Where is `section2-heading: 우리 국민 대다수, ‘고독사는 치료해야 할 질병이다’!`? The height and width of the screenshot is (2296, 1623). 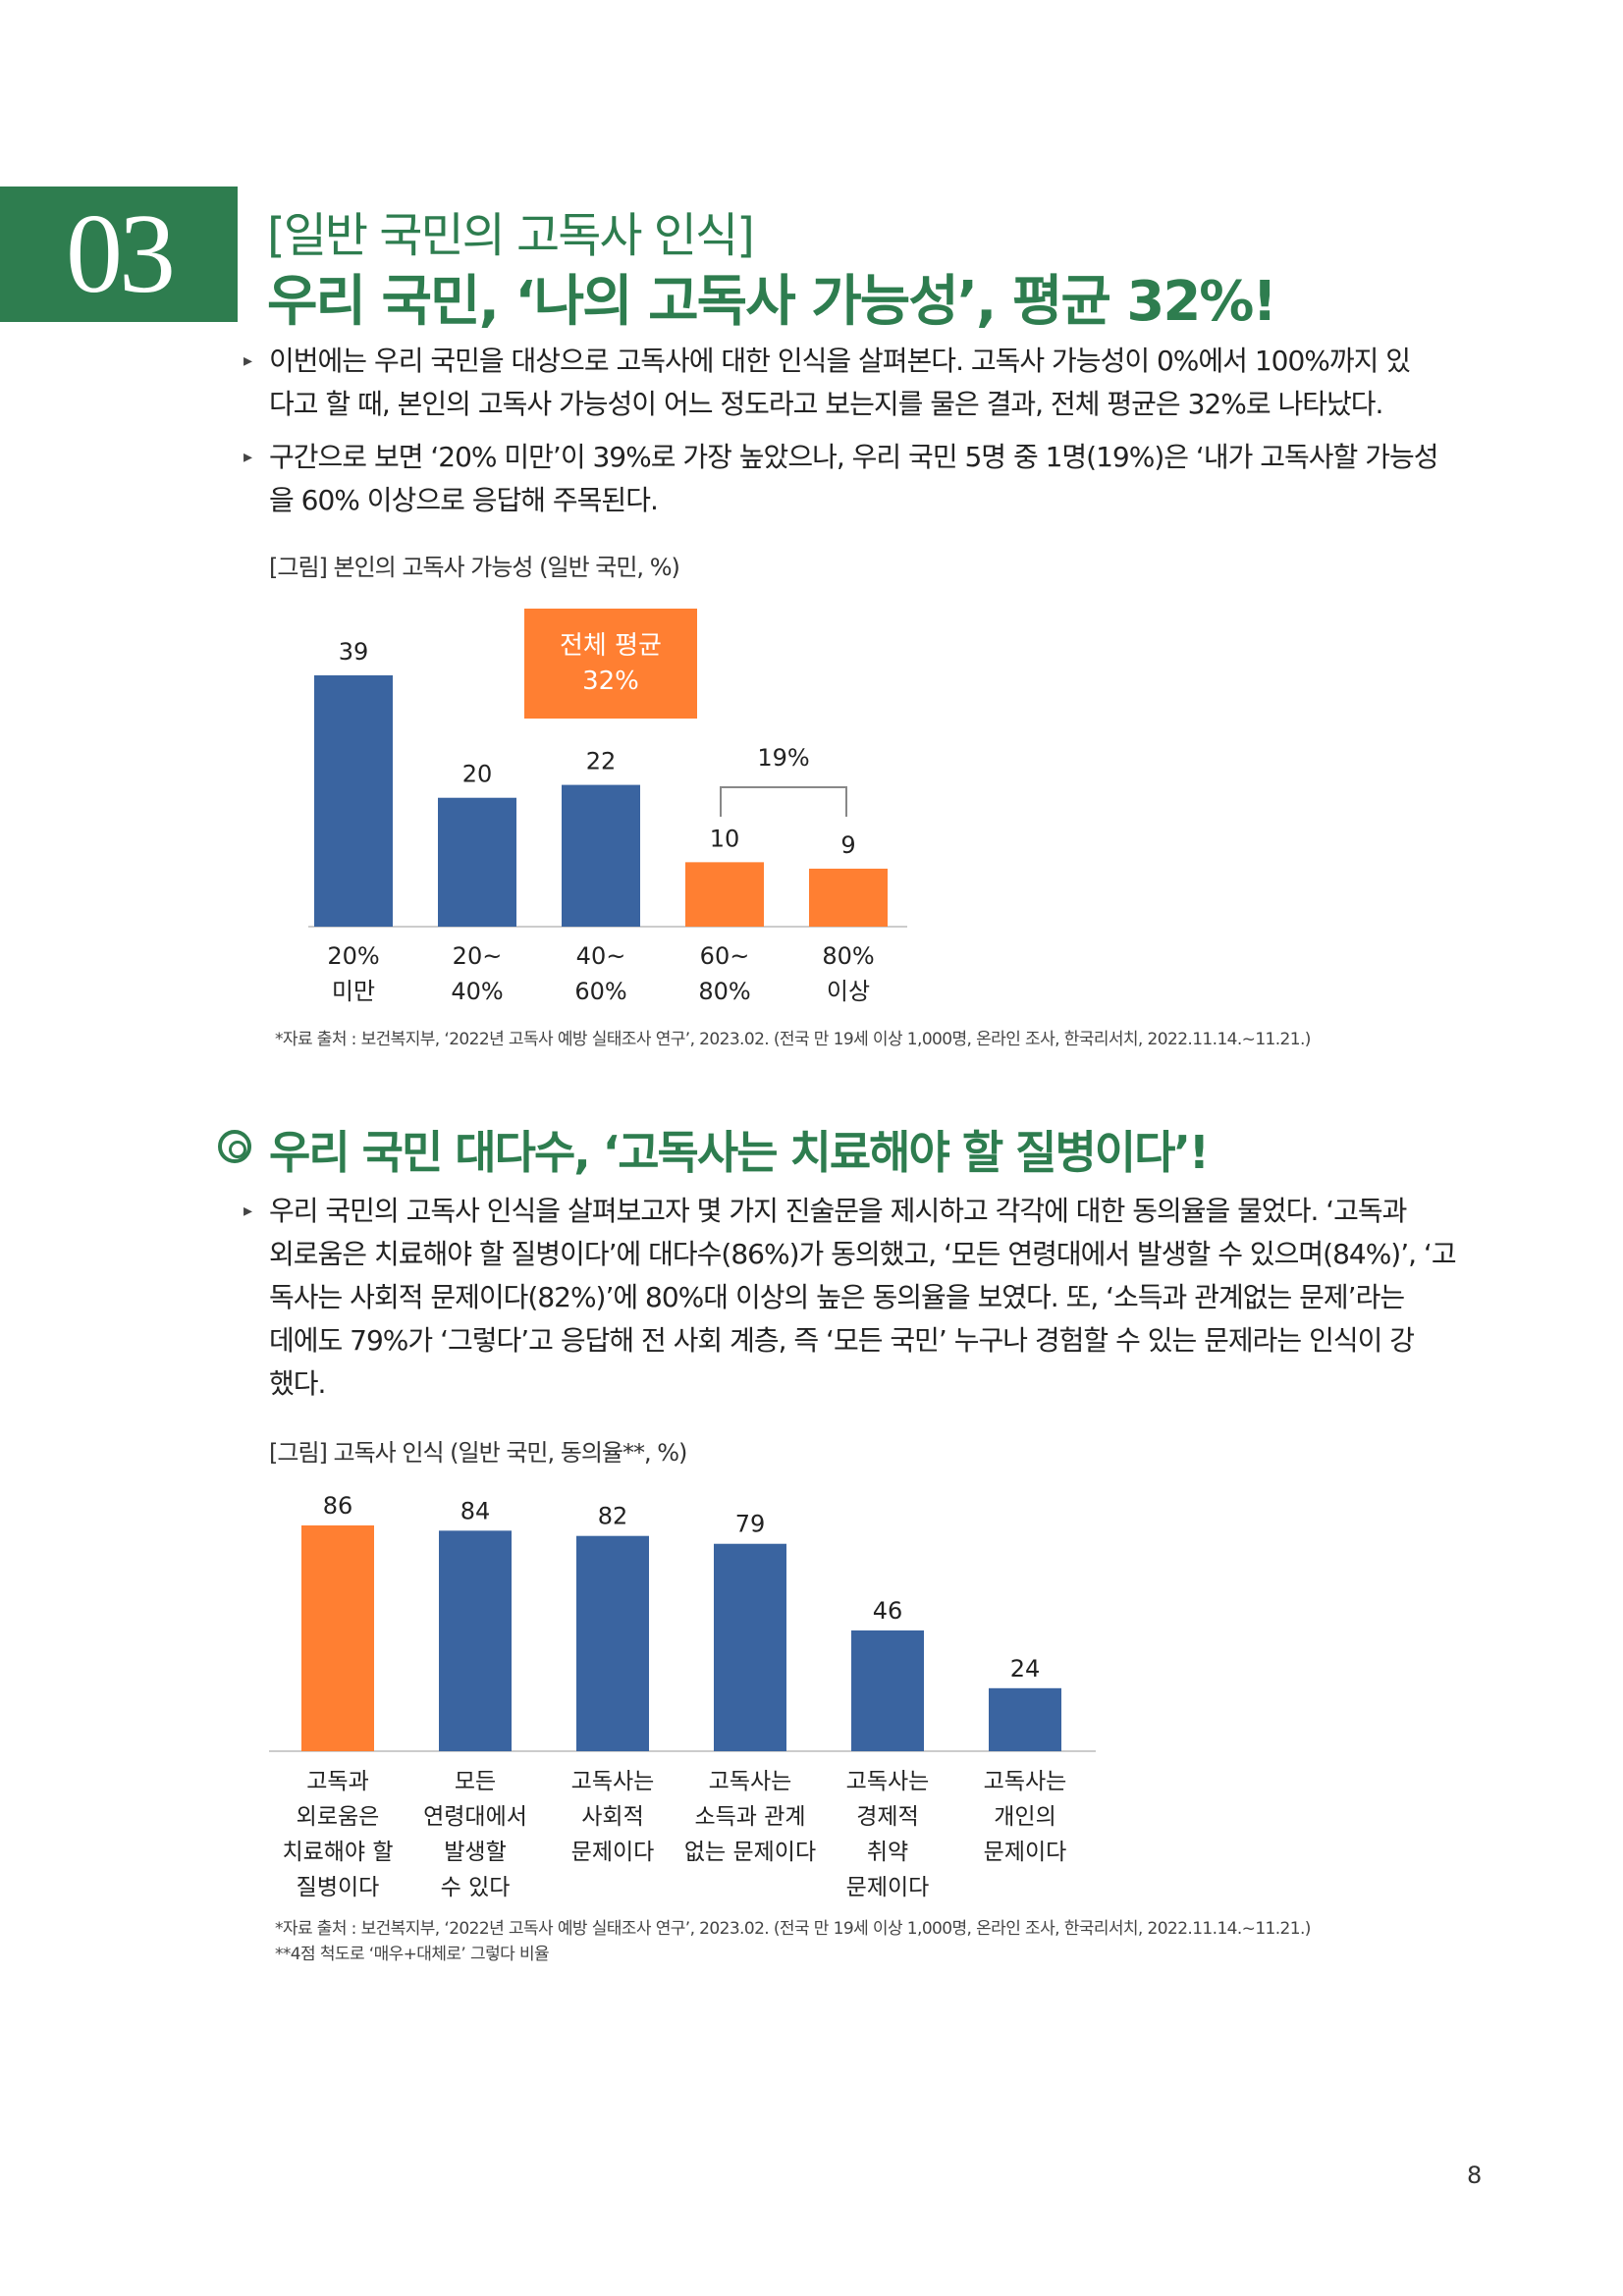
section2-heading: 우리 국민 대다수, ‘고독사는 치료해야 할 질병이다’! is located at coordinates (739, 1152).